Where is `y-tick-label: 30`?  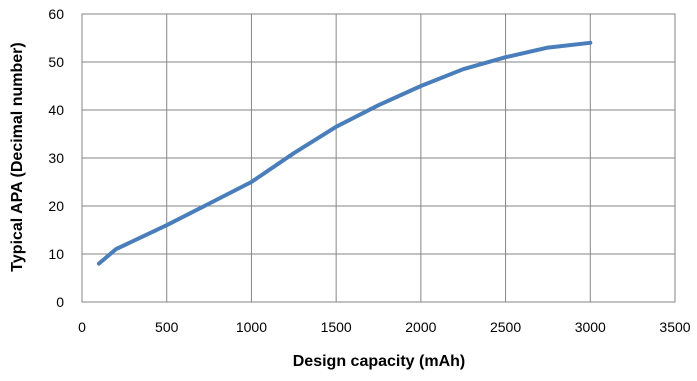
y-tick-label: 30 is located at coordinates (56, 158).